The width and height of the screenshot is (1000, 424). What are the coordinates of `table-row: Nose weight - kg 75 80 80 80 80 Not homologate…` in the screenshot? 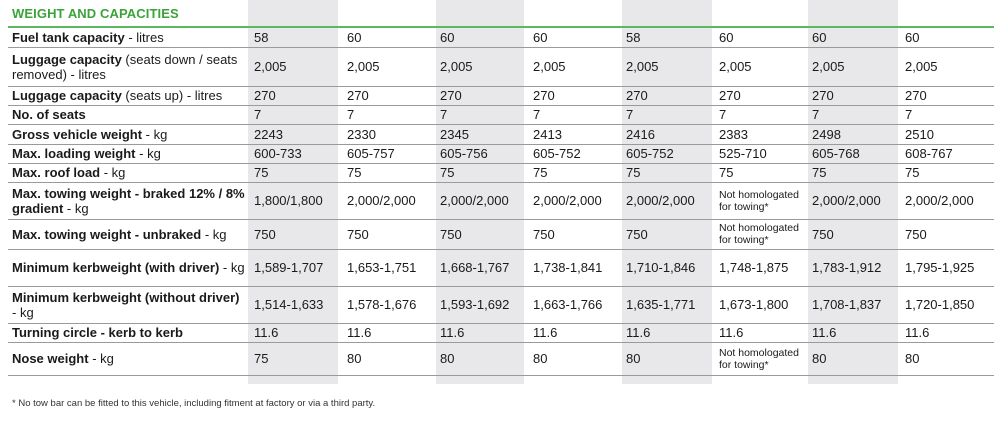 It's located at (501, 359).